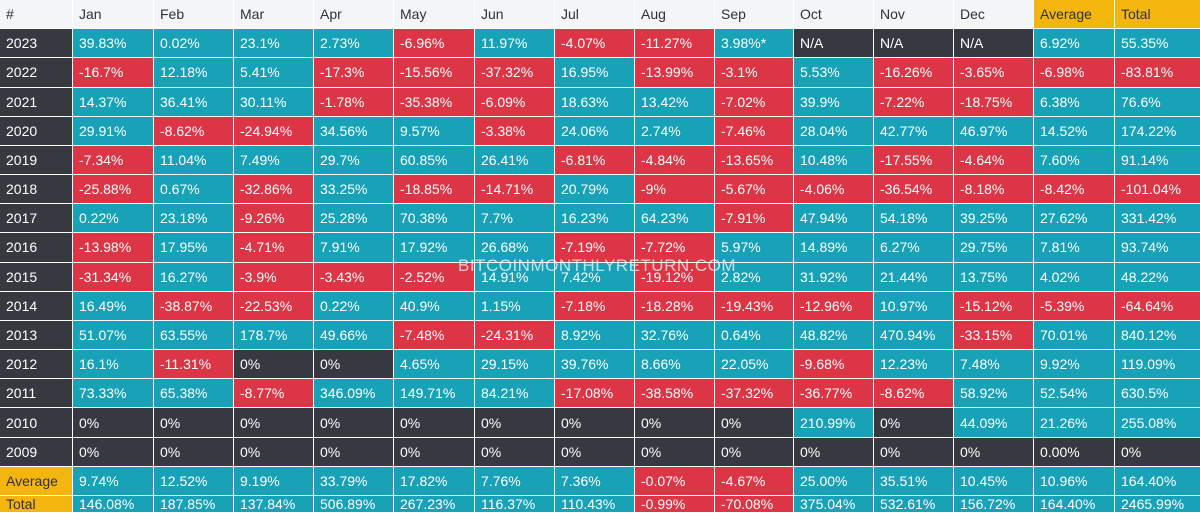 The image size is (1200, 513). What do you see at coordinates (274, 73) in the screenshot?
I see `return-cell: 5.41%` at bounding box center [274, 73].